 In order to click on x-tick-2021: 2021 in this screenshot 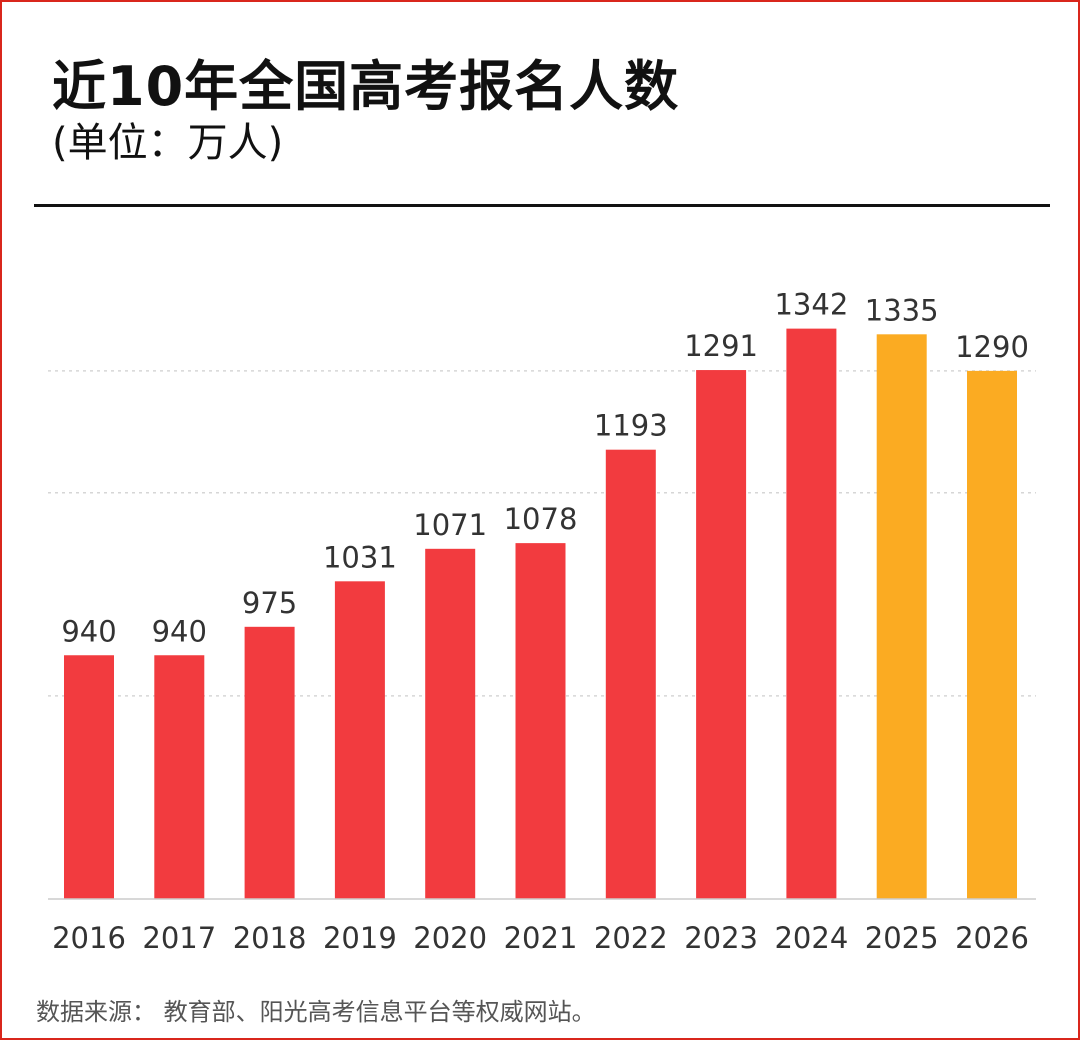, I will do `click(541, 938)`.